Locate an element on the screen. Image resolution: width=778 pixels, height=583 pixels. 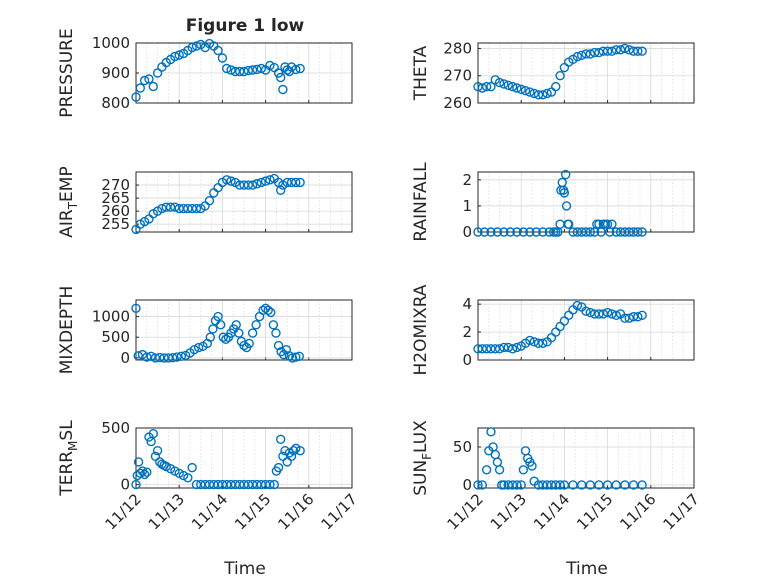
y-axis-label: H2OMIXRA is located at coordinates (421, 329).